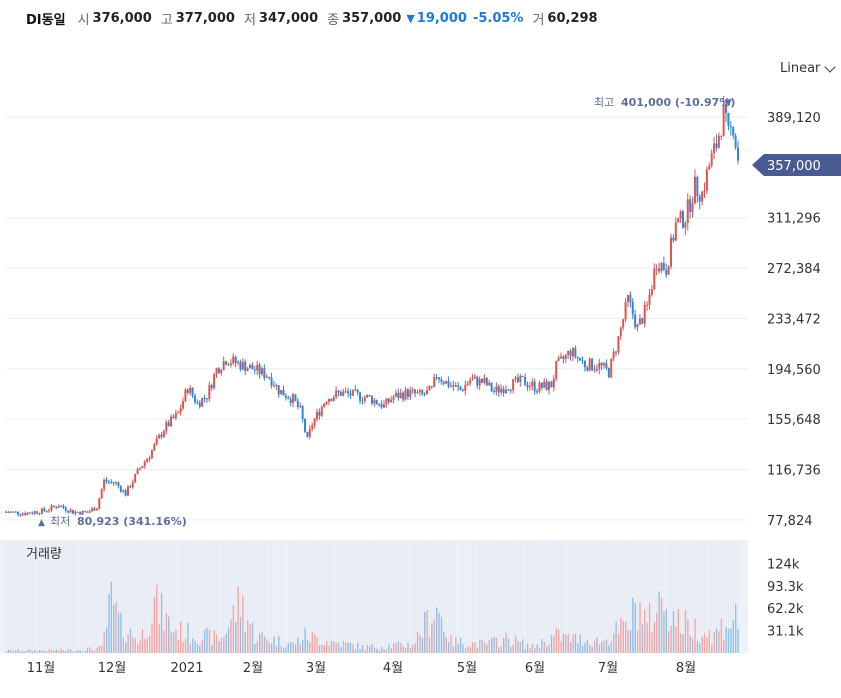 The width and height of the screenshot is (841, 698). I want to click on current-price-tag: 357,000, so click(796, 165).